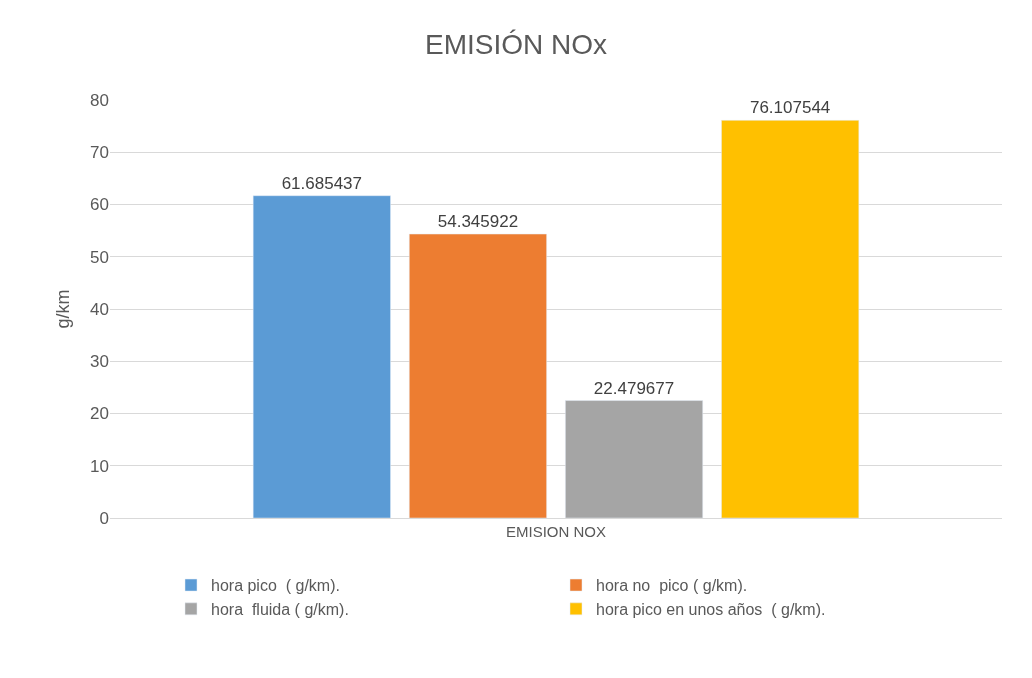  Describe the element at coordinates (99, 205) in the screenshot. I see `y-tick-label: 60` at that location.